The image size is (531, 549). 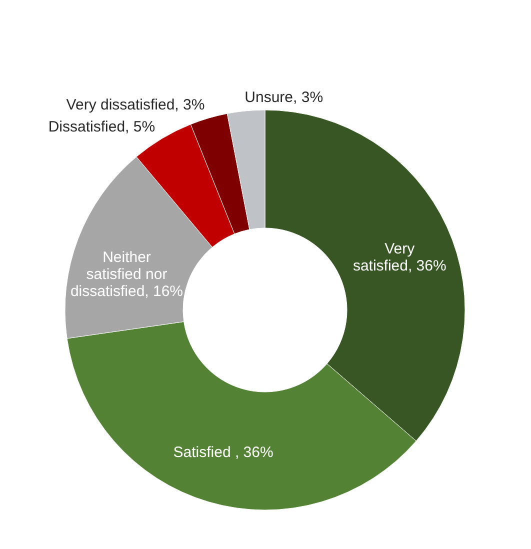 I want to click on slice-label: Very satisfied, 36%, so click(x=399, y=257).